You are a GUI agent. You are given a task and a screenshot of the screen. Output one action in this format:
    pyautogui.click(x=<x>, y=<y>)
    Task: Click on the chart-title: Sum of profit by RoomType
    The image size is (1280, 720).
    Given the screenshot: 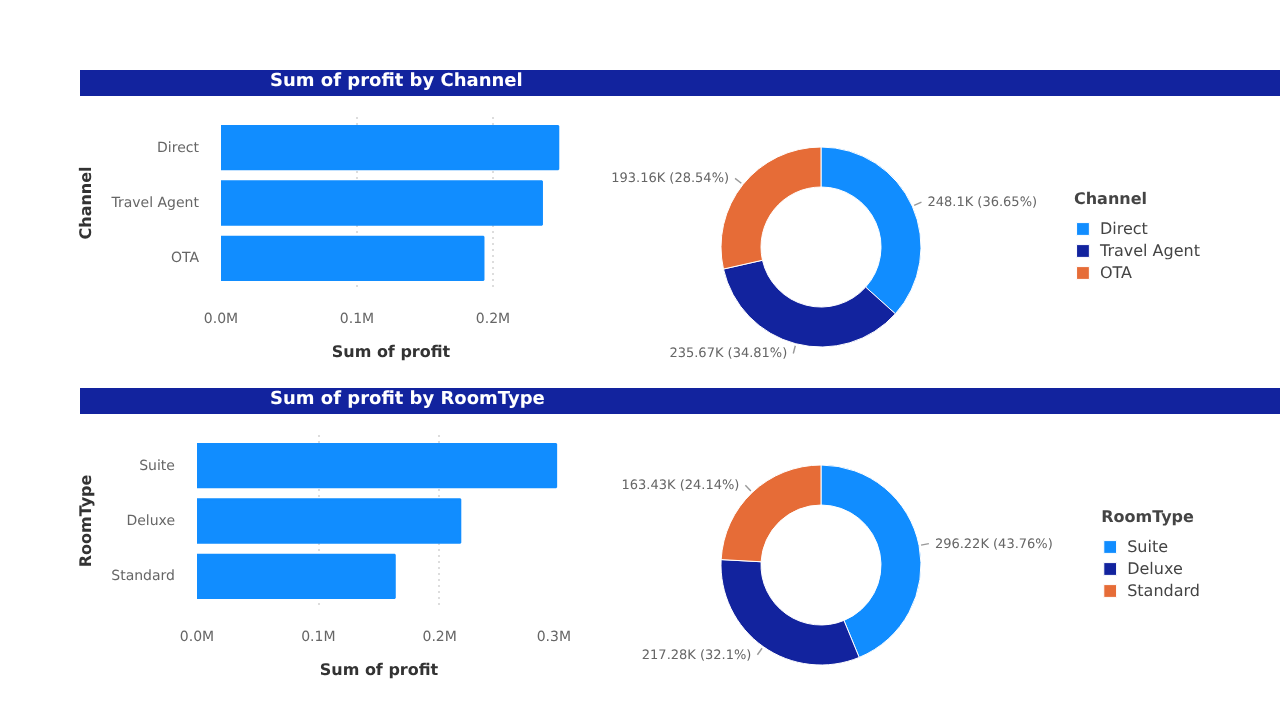 What is the action you would take?
    pyautogui.click(x=407, y=401)
    